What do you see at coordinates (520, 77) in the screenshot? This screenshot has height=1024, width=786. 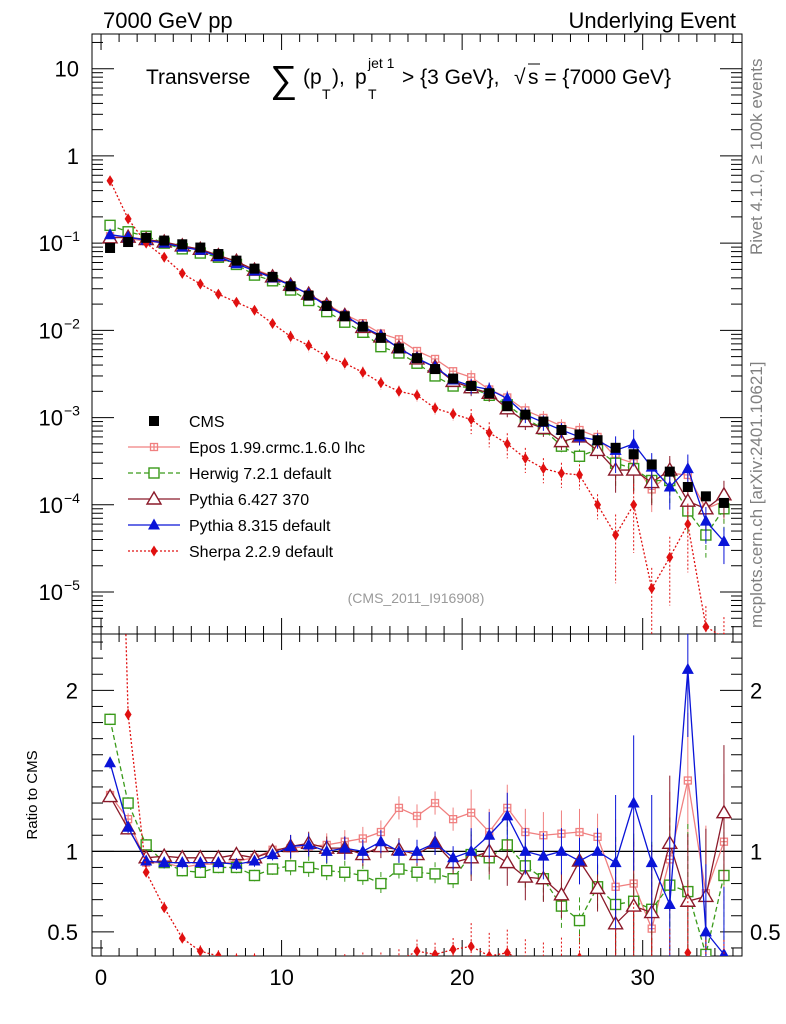 I see `title-sqrt: √` at bounding box center [520, 77].